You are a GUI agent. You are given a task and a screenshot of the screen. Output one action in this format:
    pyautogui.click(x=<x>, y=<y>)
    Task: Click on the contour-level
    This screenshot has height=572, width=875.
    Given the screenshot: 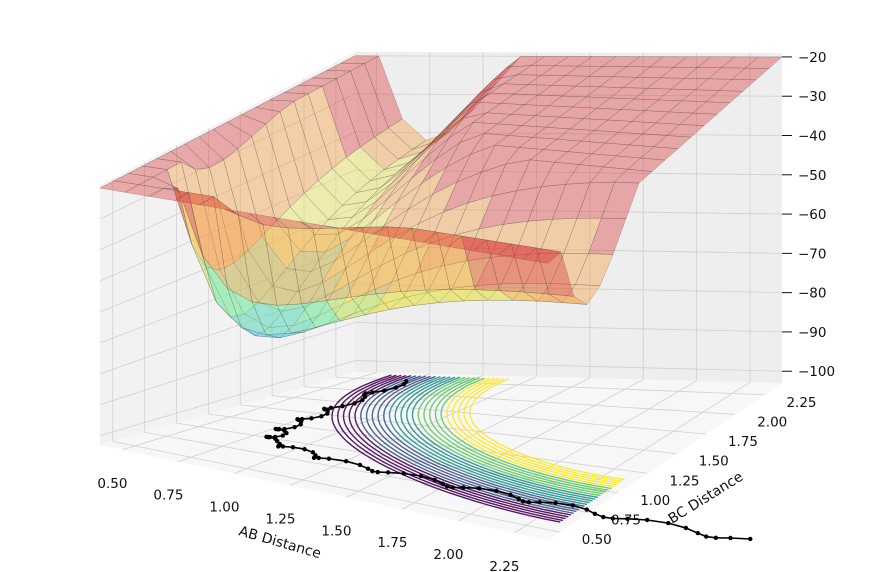 What is the action you would take?
    pyautogui.click(x=492, y=440)
    